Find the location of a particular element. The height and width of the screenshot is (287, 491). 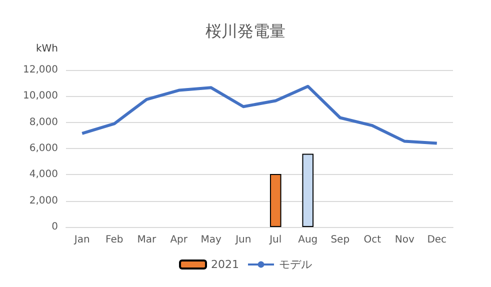

chart-title: 桜川発電量 is located at coordinates (246, 31).